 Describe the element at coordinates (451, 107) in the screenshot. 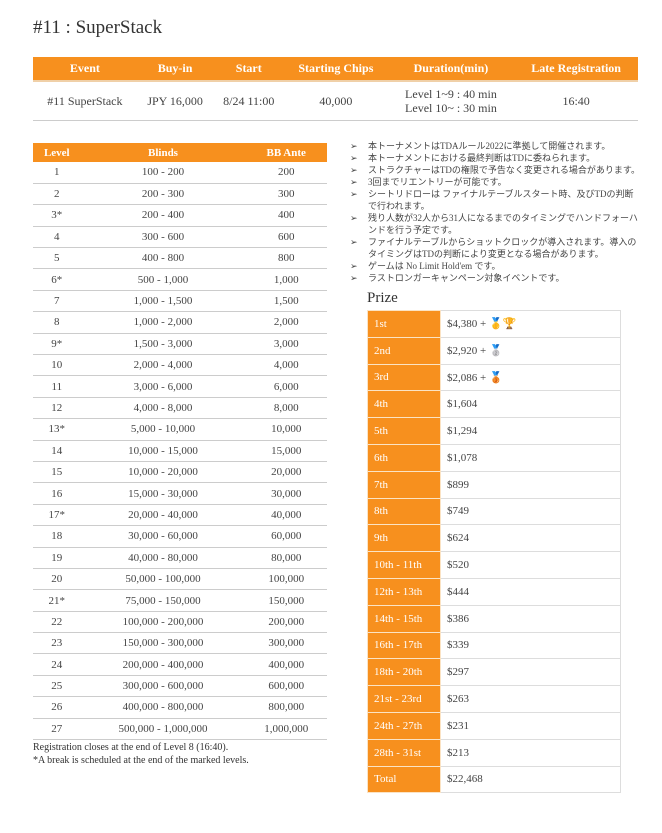

I see `duration-2: Level 10~ : 30 min` at that location.